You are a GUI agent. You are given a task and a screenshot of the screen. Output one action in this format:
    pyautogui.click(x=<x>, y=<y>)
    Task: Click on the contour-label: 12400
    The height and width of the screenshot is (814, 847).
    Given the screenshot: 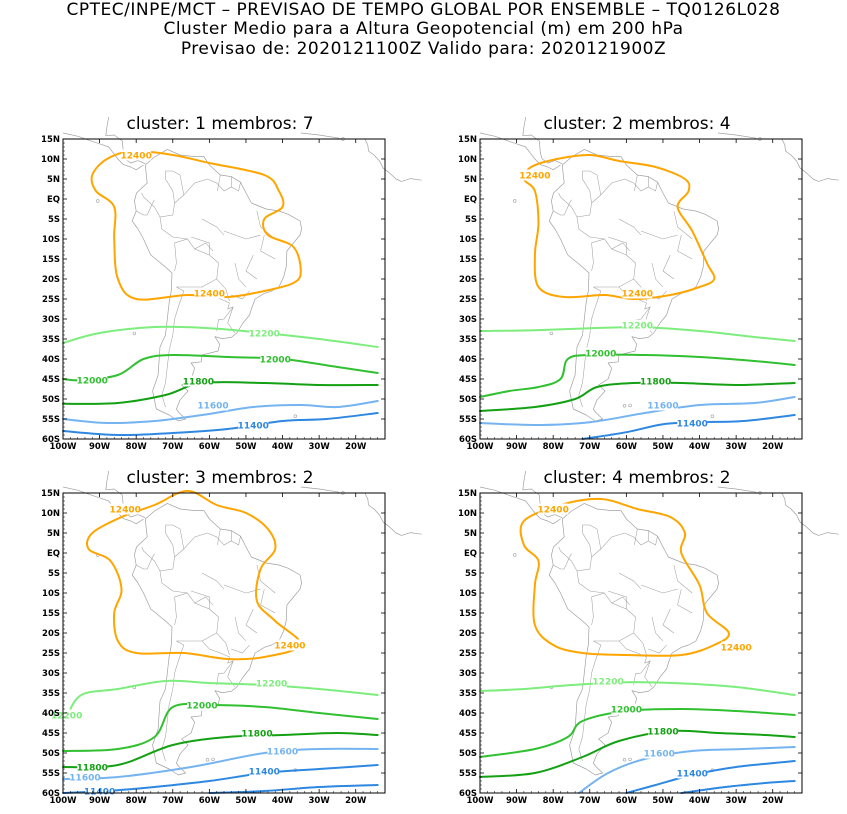 What is the action you would take?
    pyautogui.click(x=637, y=294)
    